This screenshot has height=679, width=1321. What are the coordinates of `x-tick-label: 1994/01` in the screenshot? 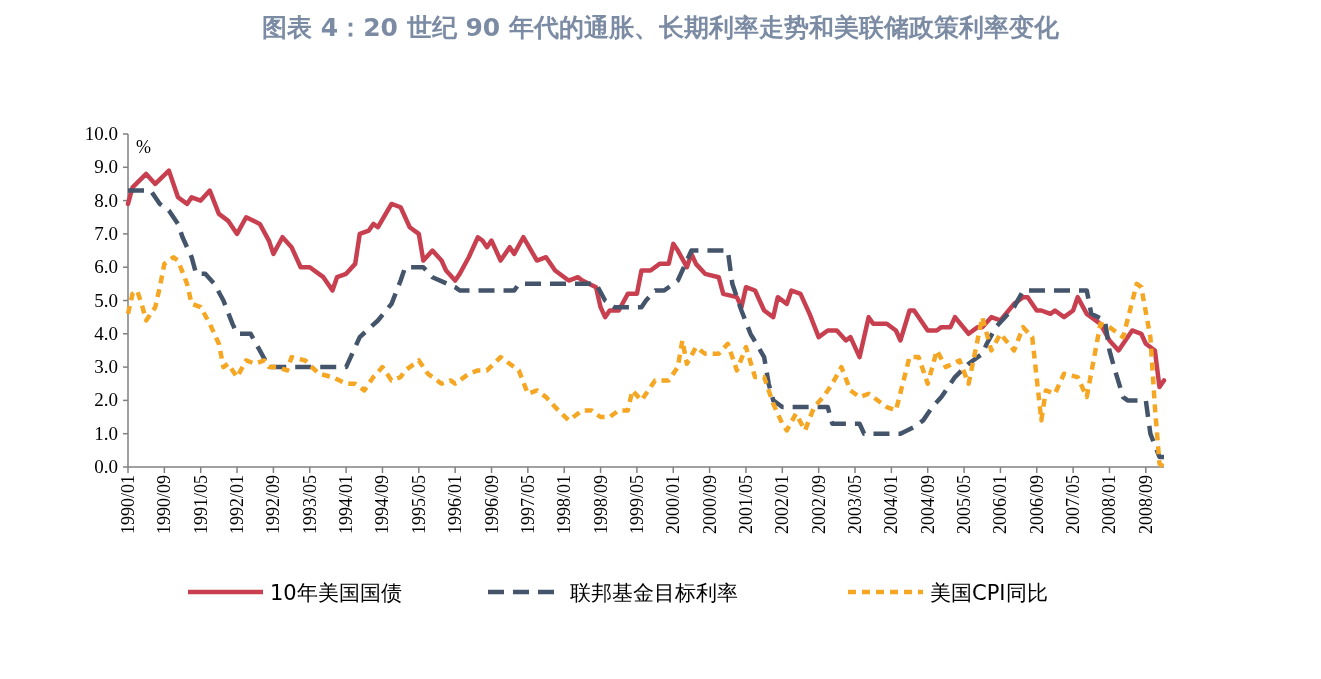 It's located at (346, 505).